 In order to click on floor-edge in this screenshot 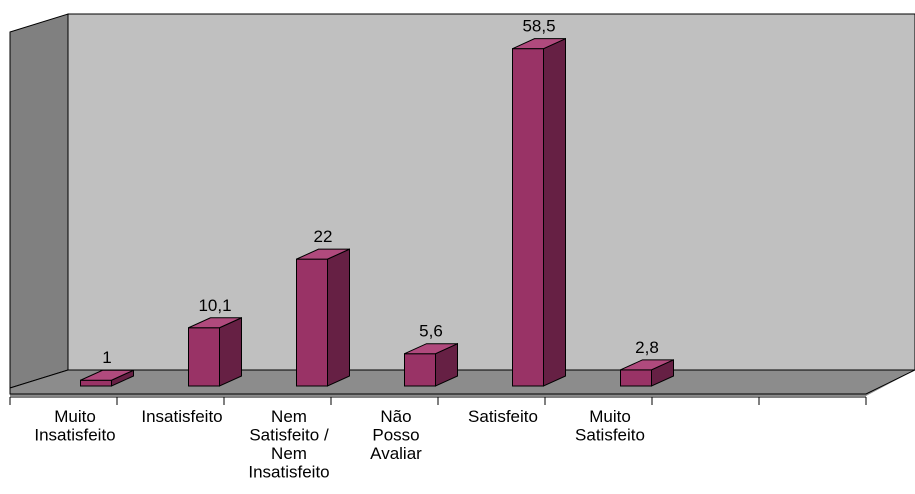, I will do `click(462, 382)`.